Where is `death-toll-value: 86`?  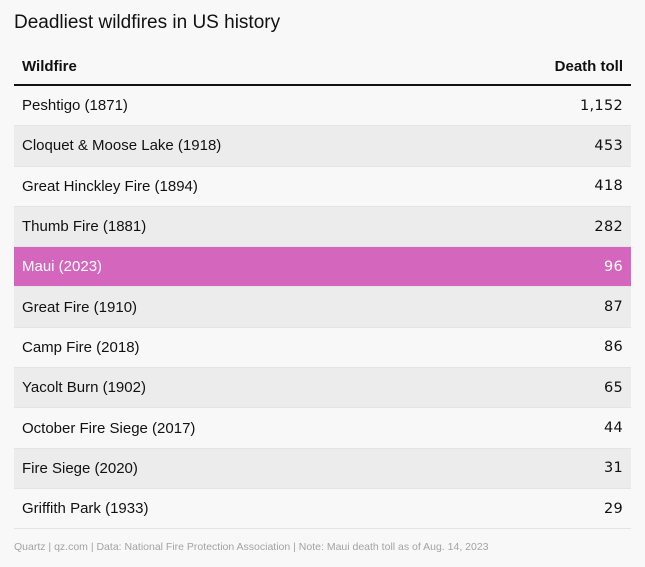
death-toll-value: 86 is located at coordinates (613, 347).